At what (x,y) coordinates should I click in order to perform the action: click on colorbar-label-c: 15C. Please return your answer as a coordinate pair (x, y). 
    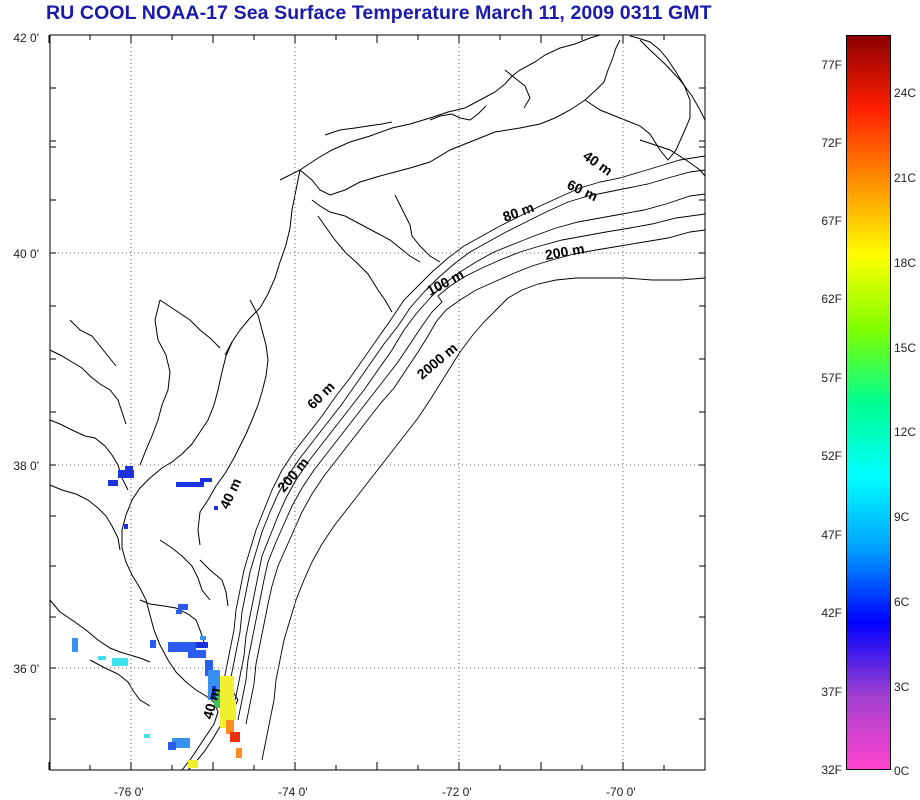
    Looking at the image, I should click on (905, 348).